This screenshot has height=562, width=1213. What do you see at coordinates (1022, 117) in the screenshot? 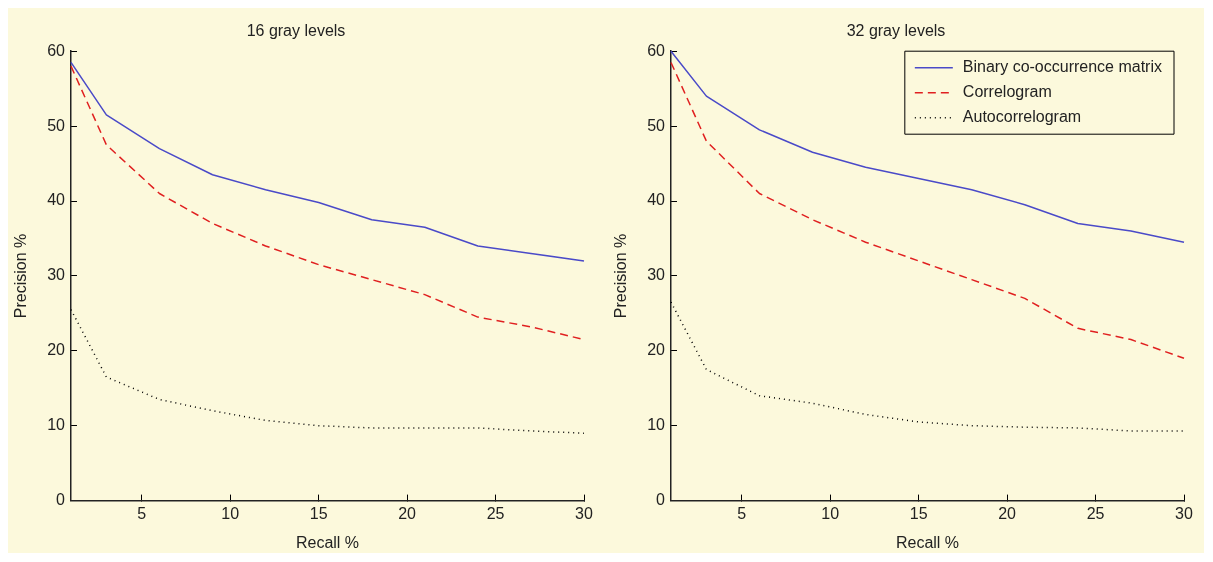
I see `legend-label: Autocorrelogram` at bounding box center [1022, 117].